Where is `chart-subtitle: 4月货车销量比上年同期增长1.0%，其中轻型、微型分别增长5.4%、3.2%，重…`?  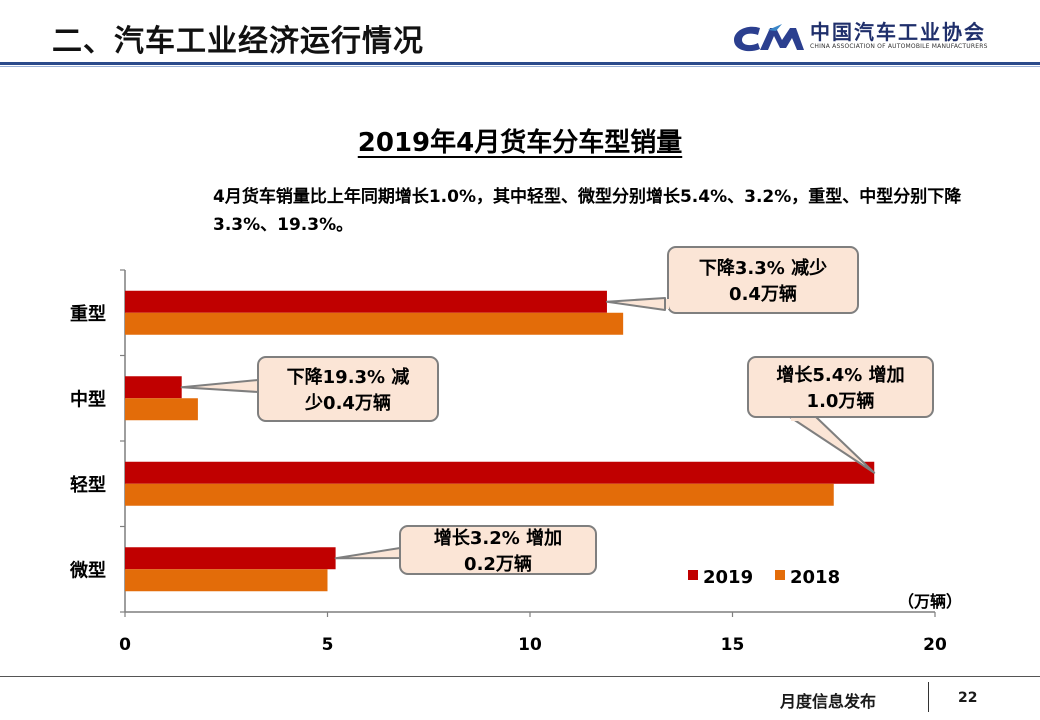 chart-subtitle: 4月货车销量比上年同期增长1.0%，其中轻型、微型分别增长5.4%、3.2%，重… is located at coordinates (587, 211).